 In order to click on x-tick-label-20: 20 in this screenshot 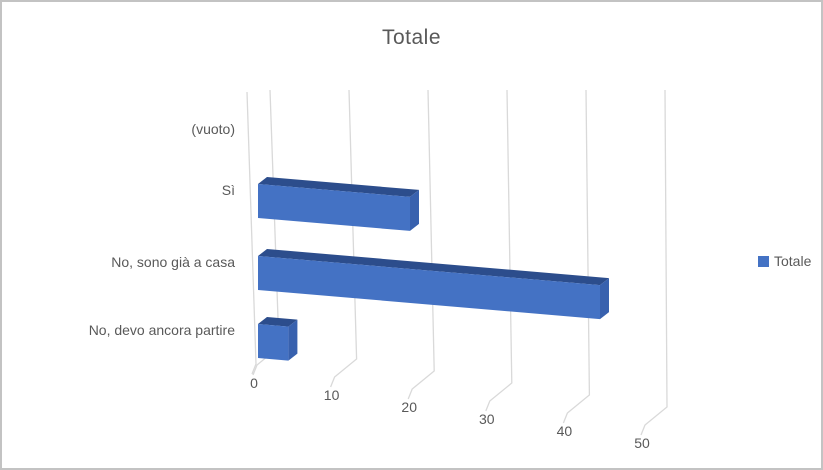, I will do `click(409, 407)`.